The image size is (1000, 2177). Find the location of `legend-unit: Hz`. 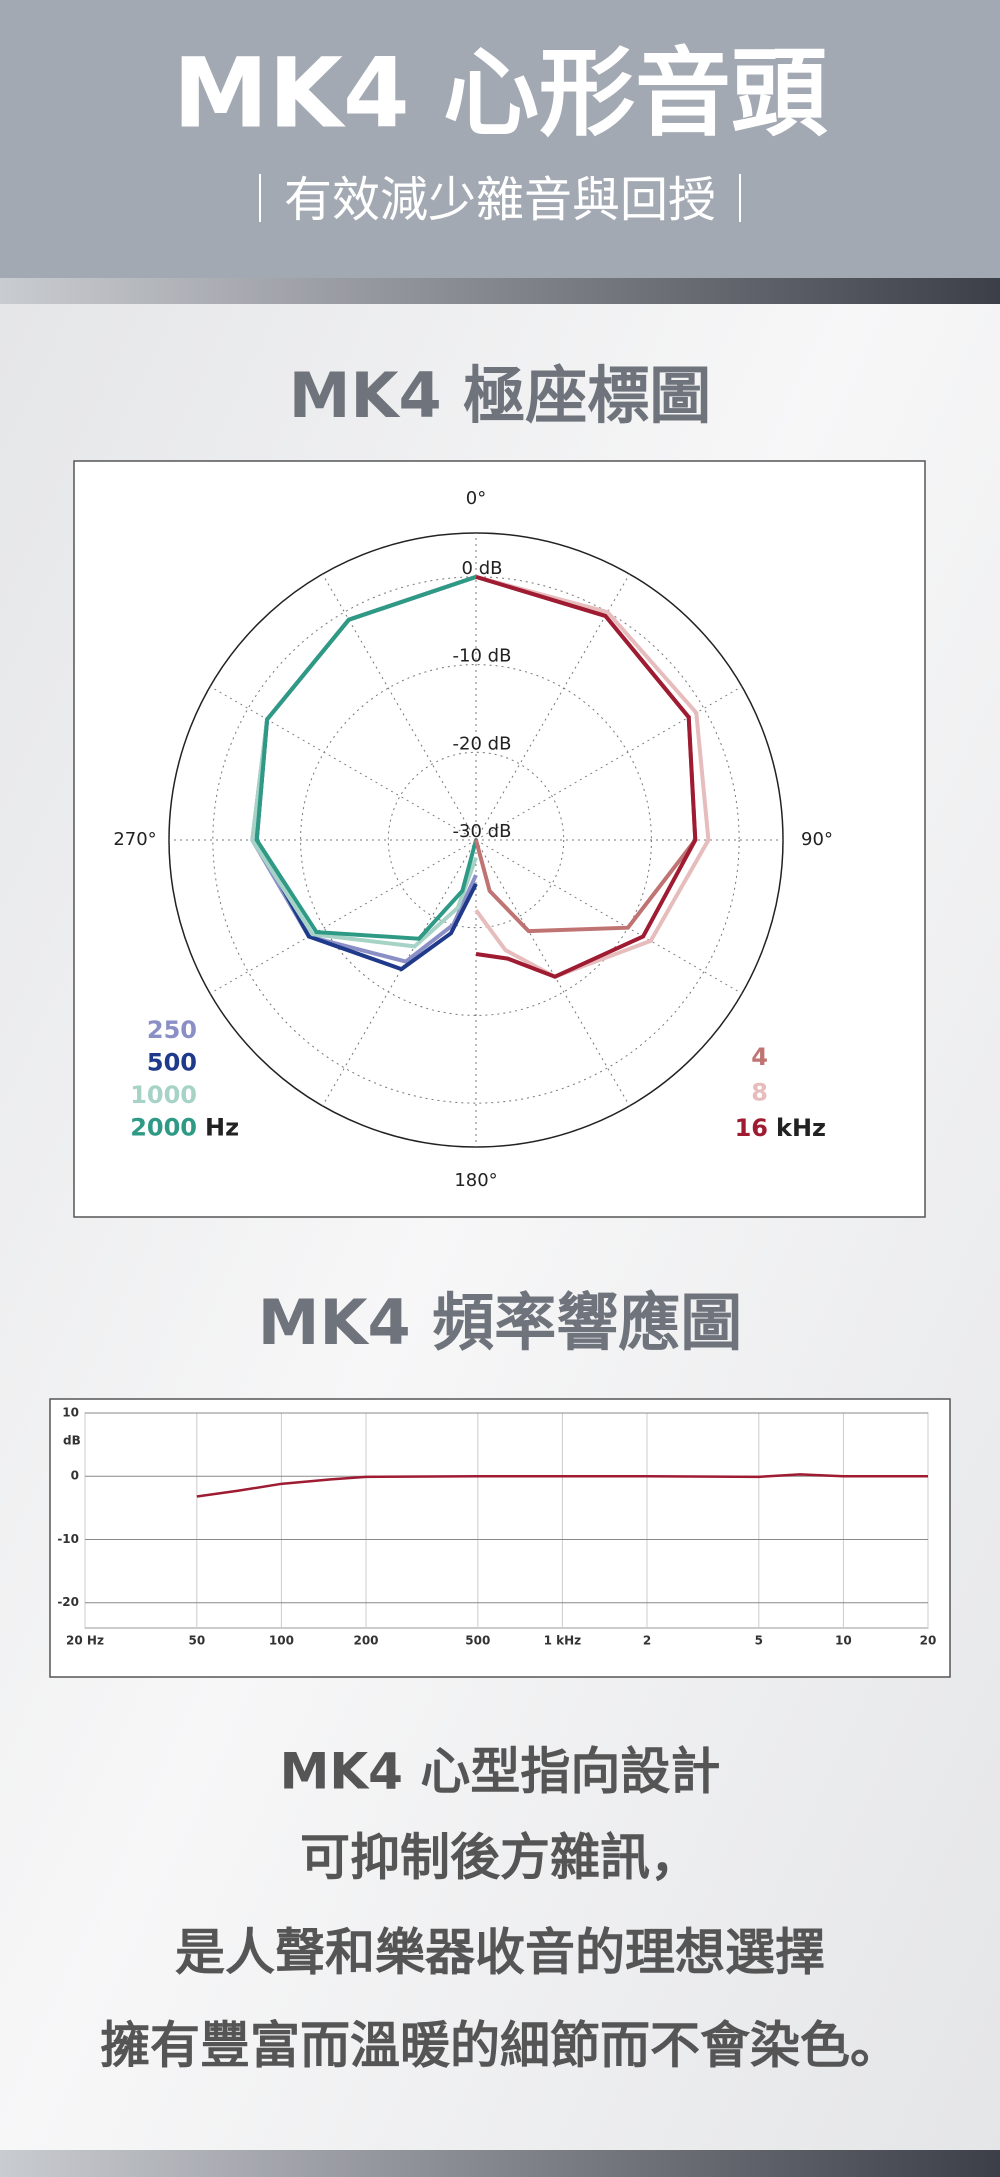

legend-unit: Hz is located at coordinates (222, 1128).